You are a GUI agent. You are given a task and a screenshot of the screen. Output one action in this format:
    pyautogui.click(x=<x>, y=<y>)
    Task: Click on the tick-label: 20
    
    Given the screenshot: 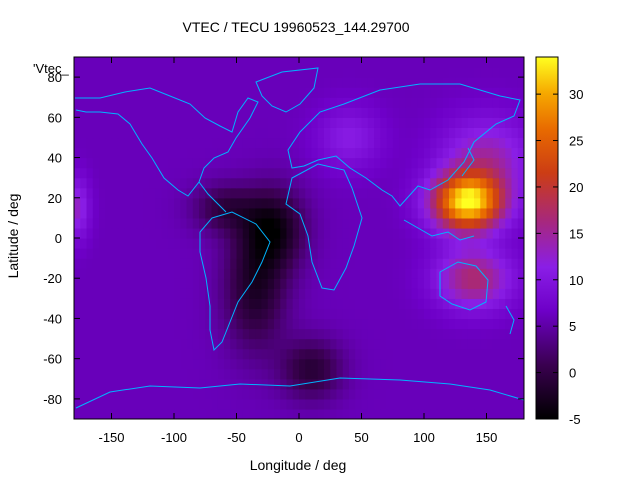 What is the action you would take?
    pyautogui.click(x=576, y=187)
    